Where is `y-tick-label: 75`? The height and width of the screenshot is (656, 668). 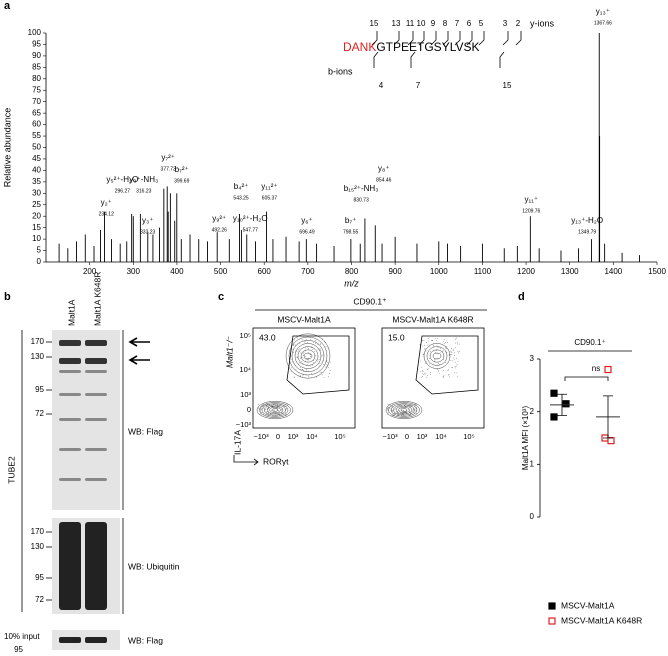
y-tick-label: 75 is located at coordinates (36, 89).